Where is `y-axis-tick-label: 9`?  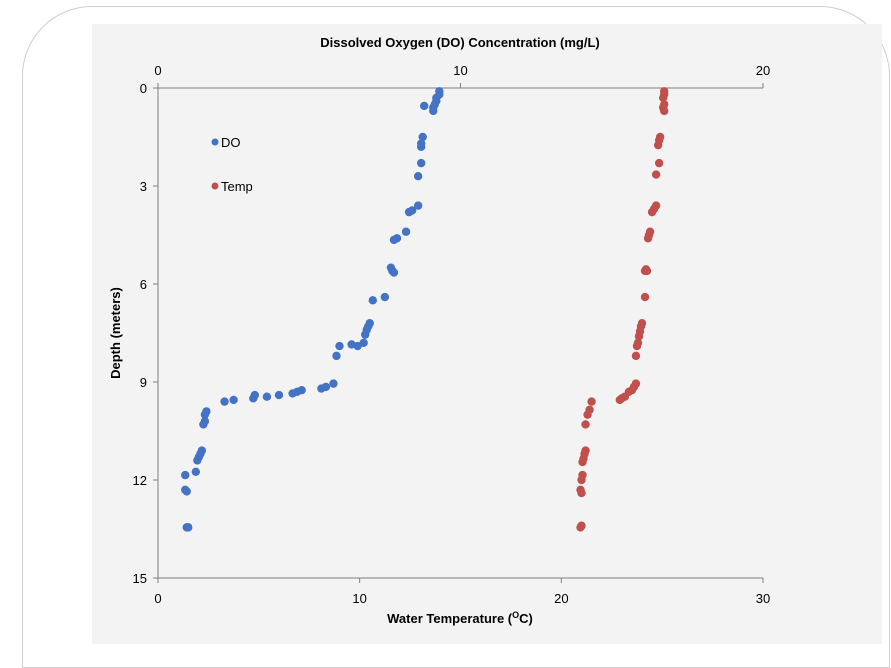 y-axis-tick-label: 9 is located at coordinates (143, 382).